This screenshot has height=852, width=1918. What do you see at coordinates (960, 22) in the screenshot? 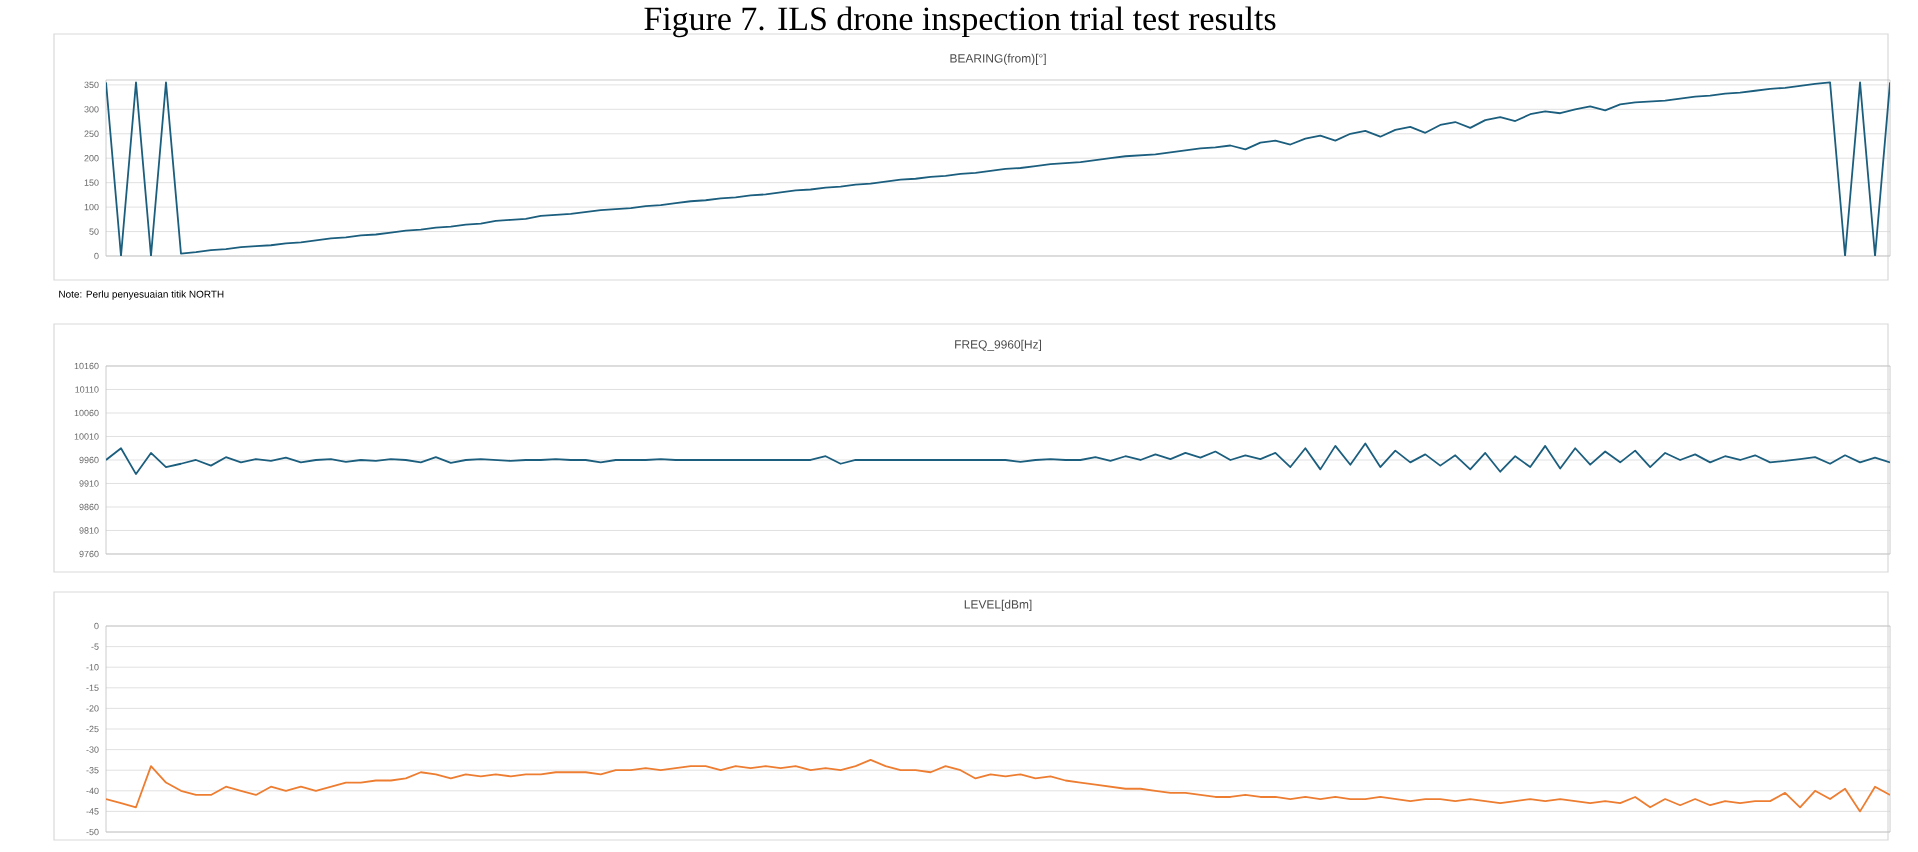
I see `caption: Figure 7. ILS drone inspection trial test results` at bounding box center [960, 22].